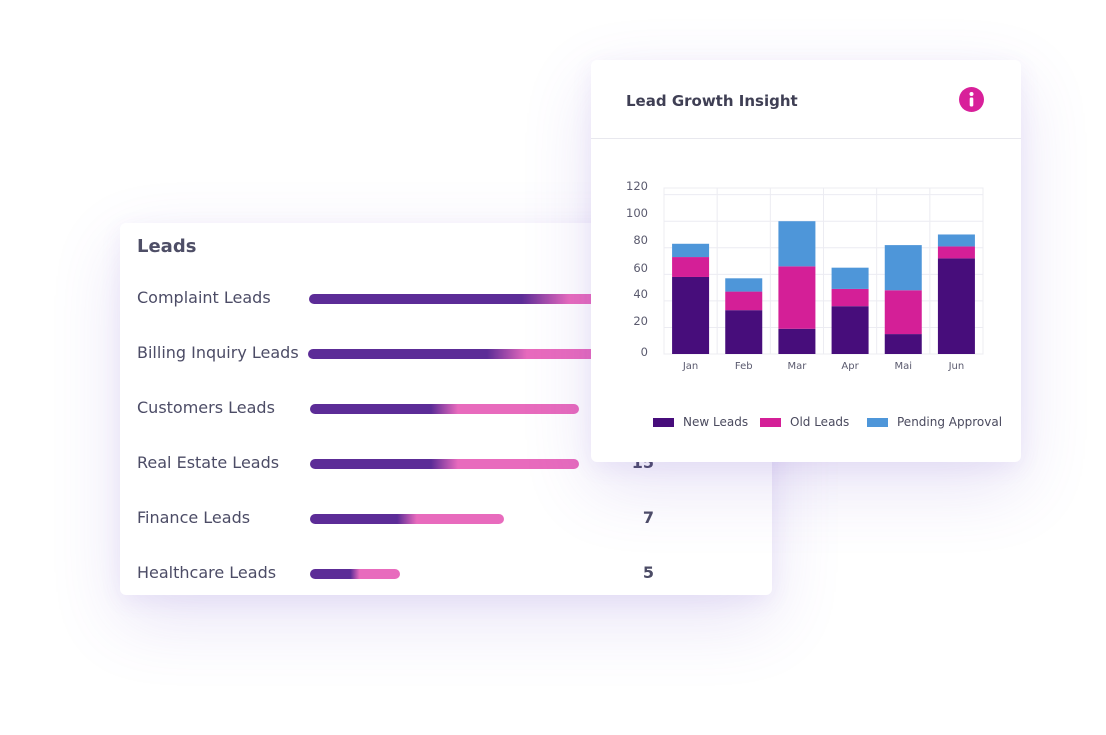  I want to click on legend-old-label: Old Leads, so click(820, 422).